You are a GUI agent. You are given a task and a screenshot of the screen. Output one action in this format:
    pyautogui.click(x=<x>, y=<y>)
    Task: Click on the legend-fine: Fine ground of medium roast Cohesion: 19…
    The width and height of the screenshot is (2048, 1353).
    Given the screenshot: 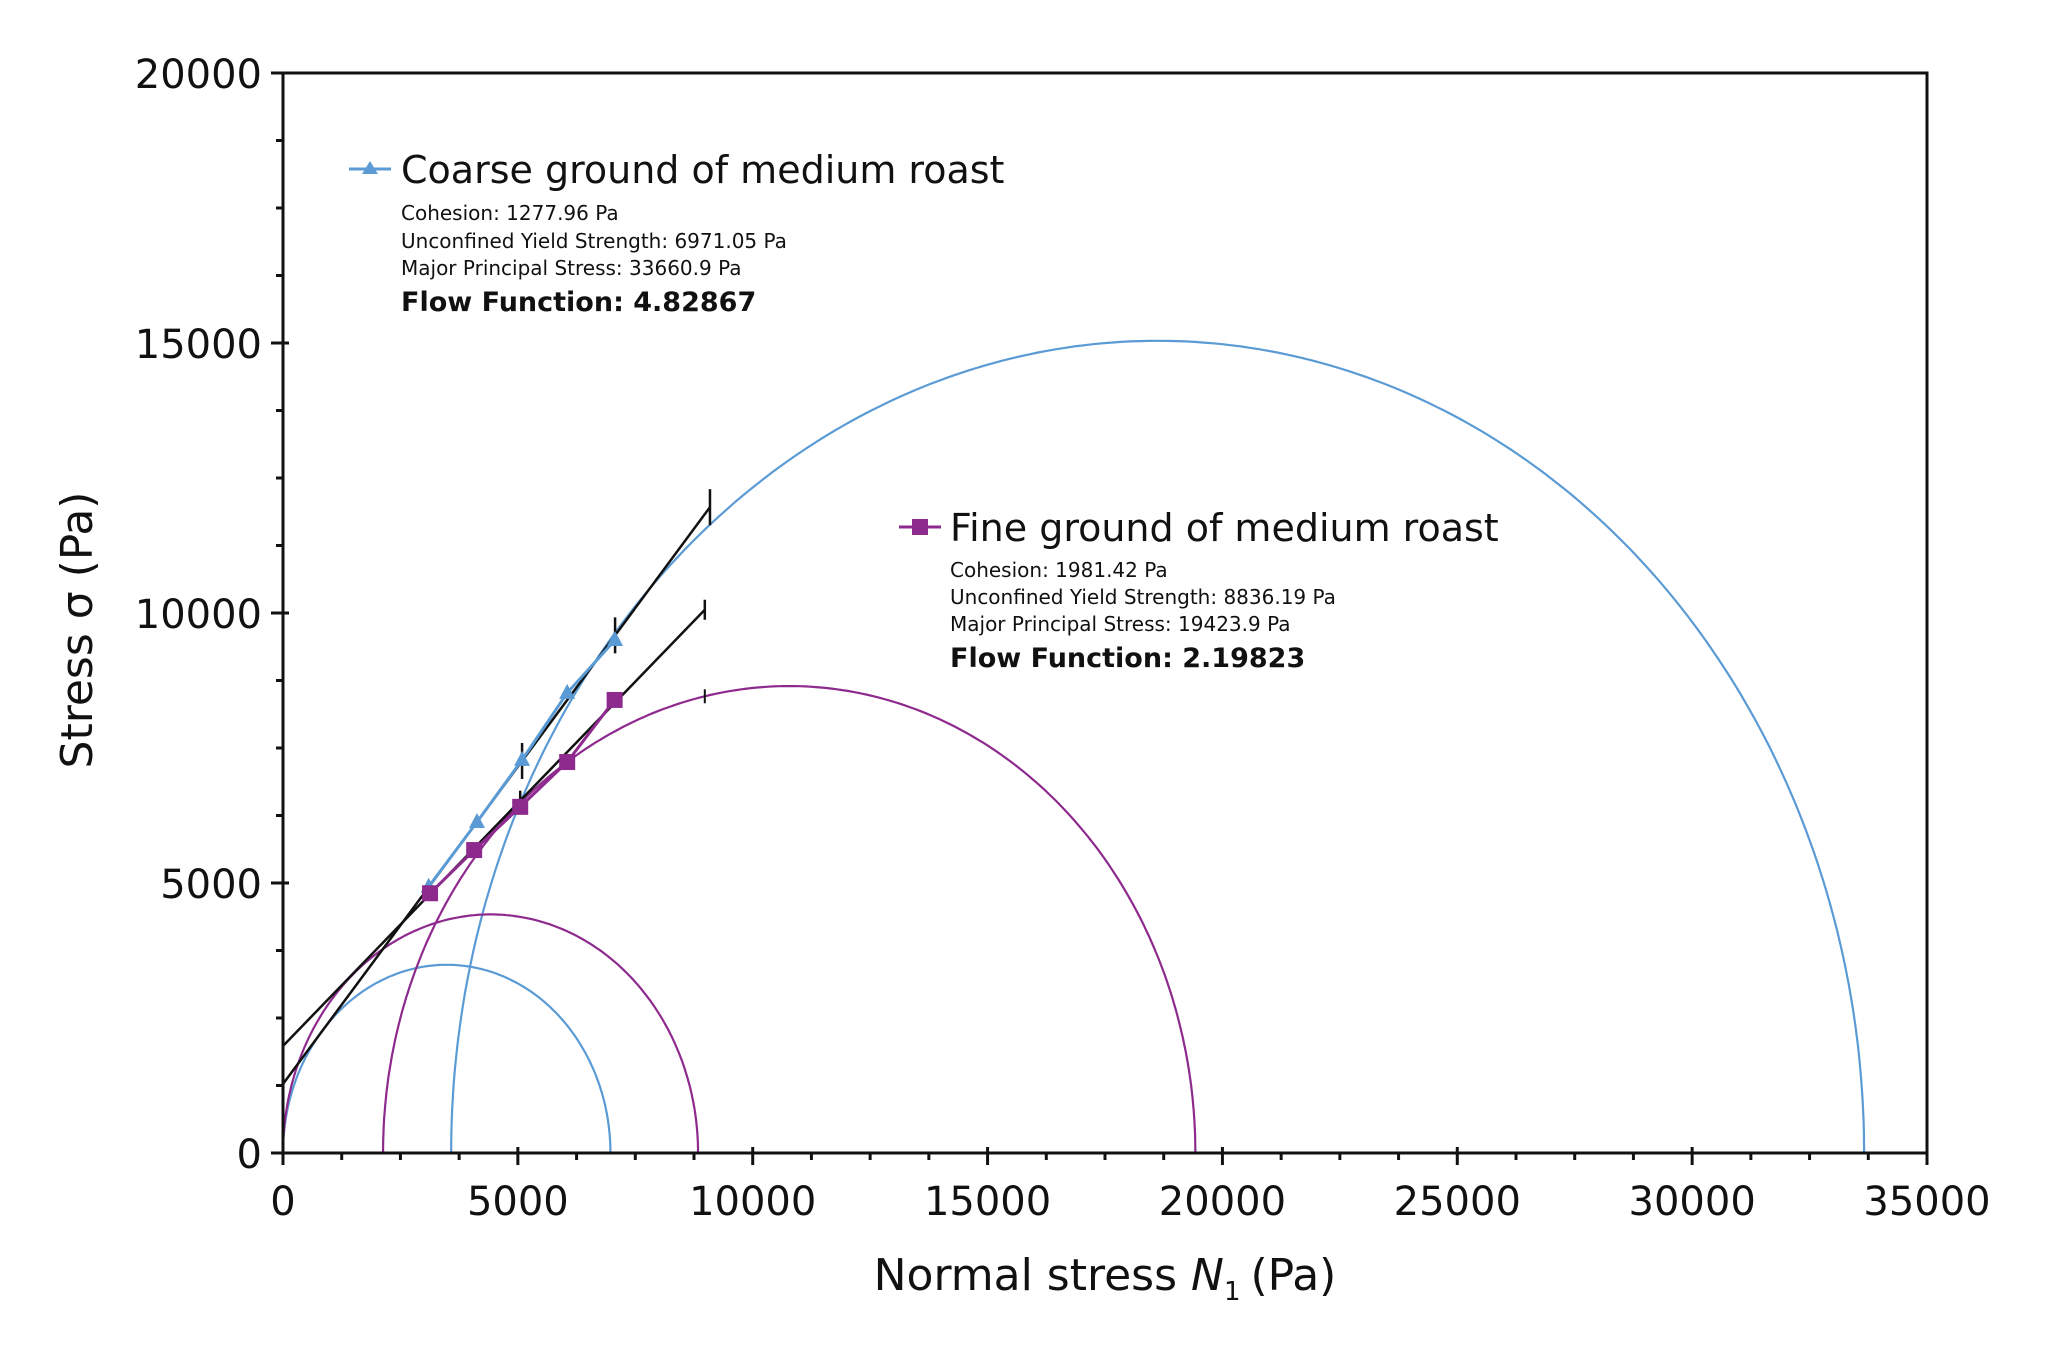 What is the action you would take?
    pyautogui.click(x=1199, y=590)
    